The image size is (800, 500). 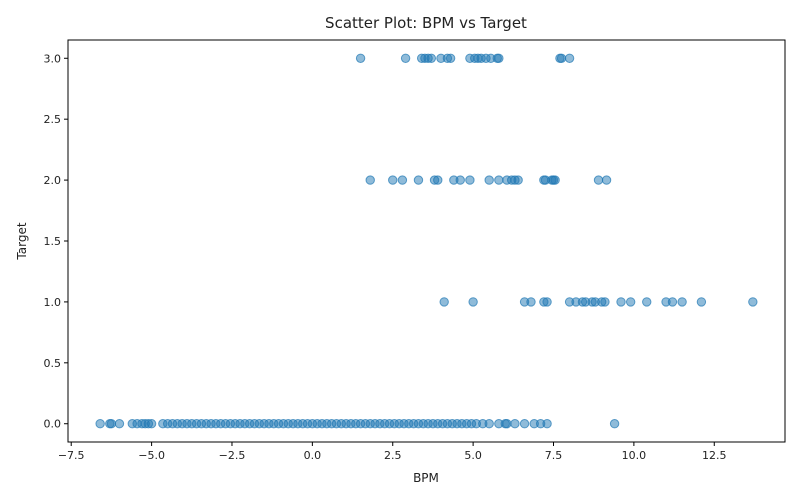 I want to click on x-axis: −7.5 −5.0 −2.5 0.0 2.5 5.0 7.5 10.0 12.5, so click(x=392, y=452).